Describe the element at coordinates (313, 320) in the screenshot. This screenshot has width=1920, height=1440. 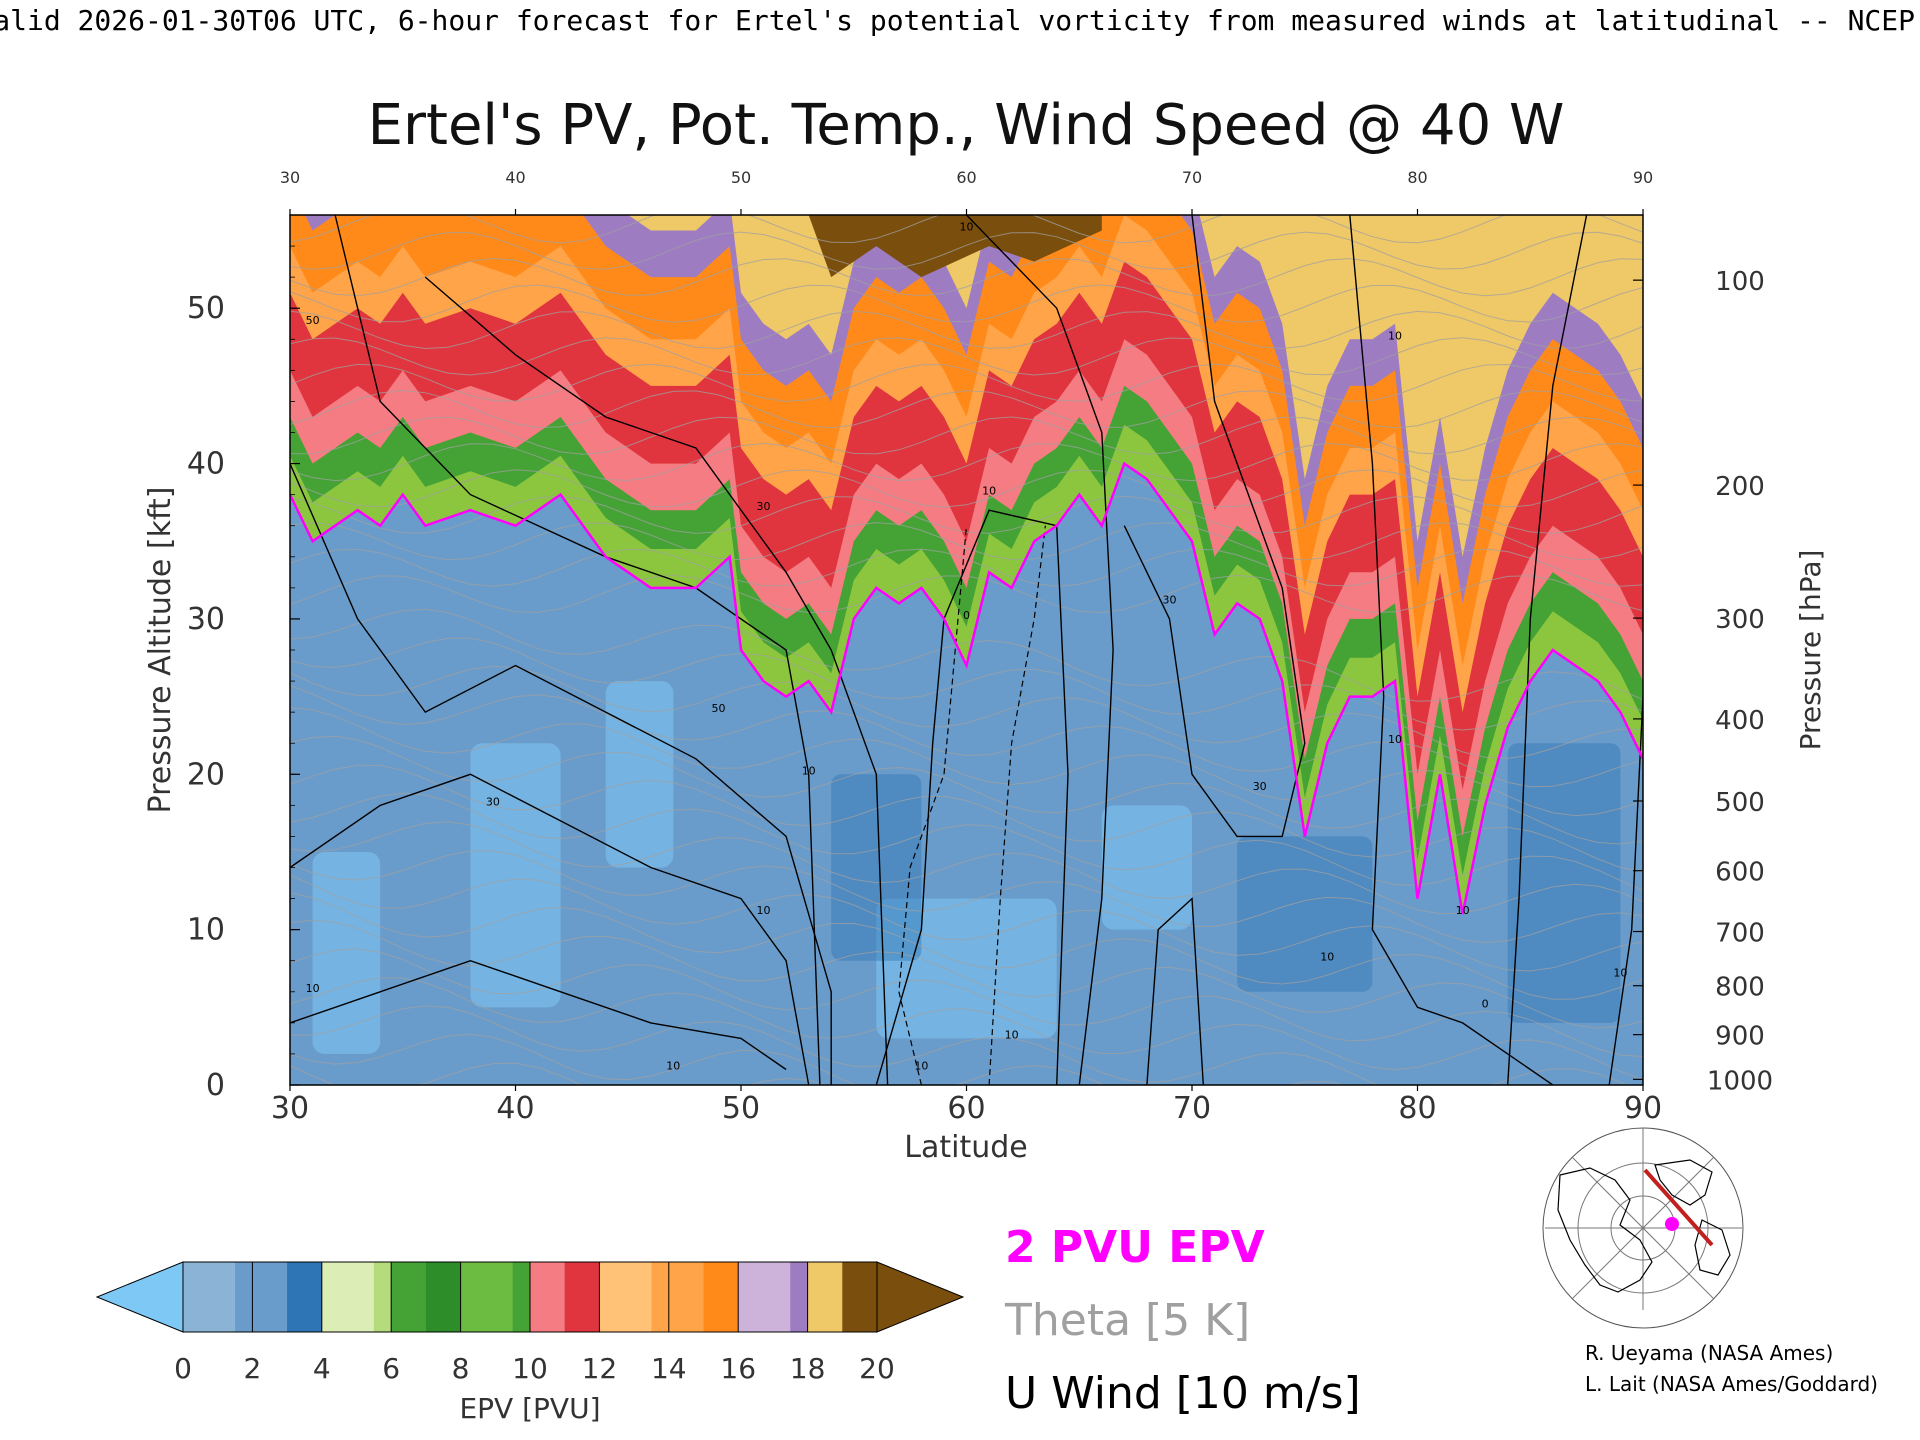
I see `wind-contour-label: 50` at that location.